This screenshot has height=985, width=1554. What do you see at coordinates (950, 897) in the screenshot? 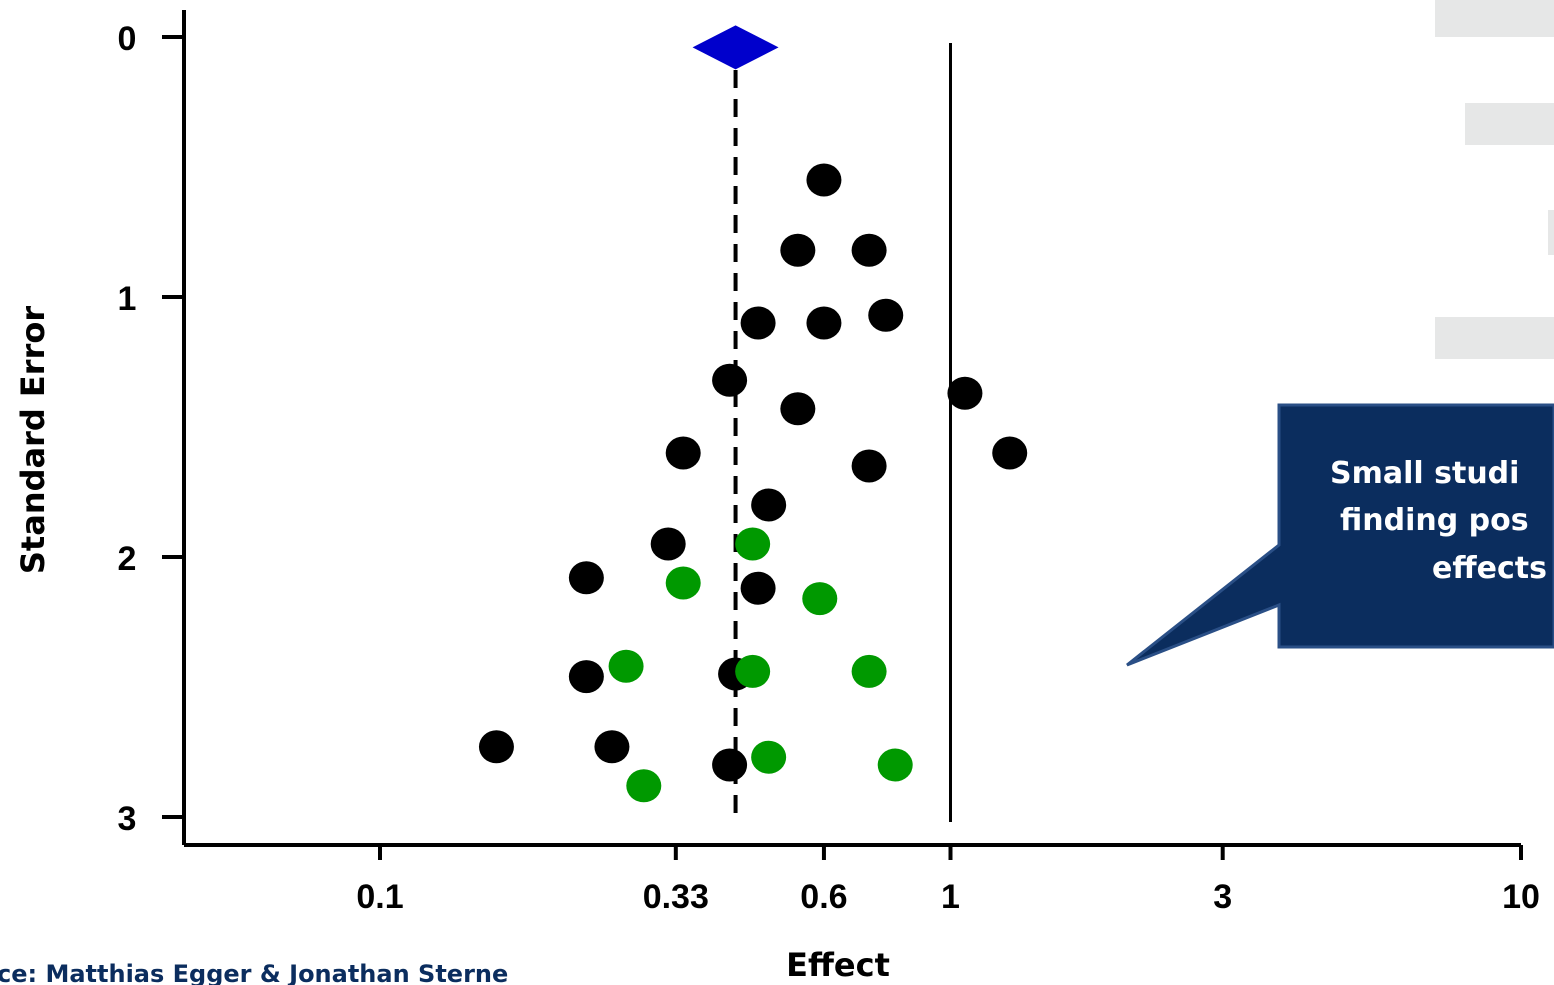
I see `x-tick-label: 1` at bounding box center [950, 897].